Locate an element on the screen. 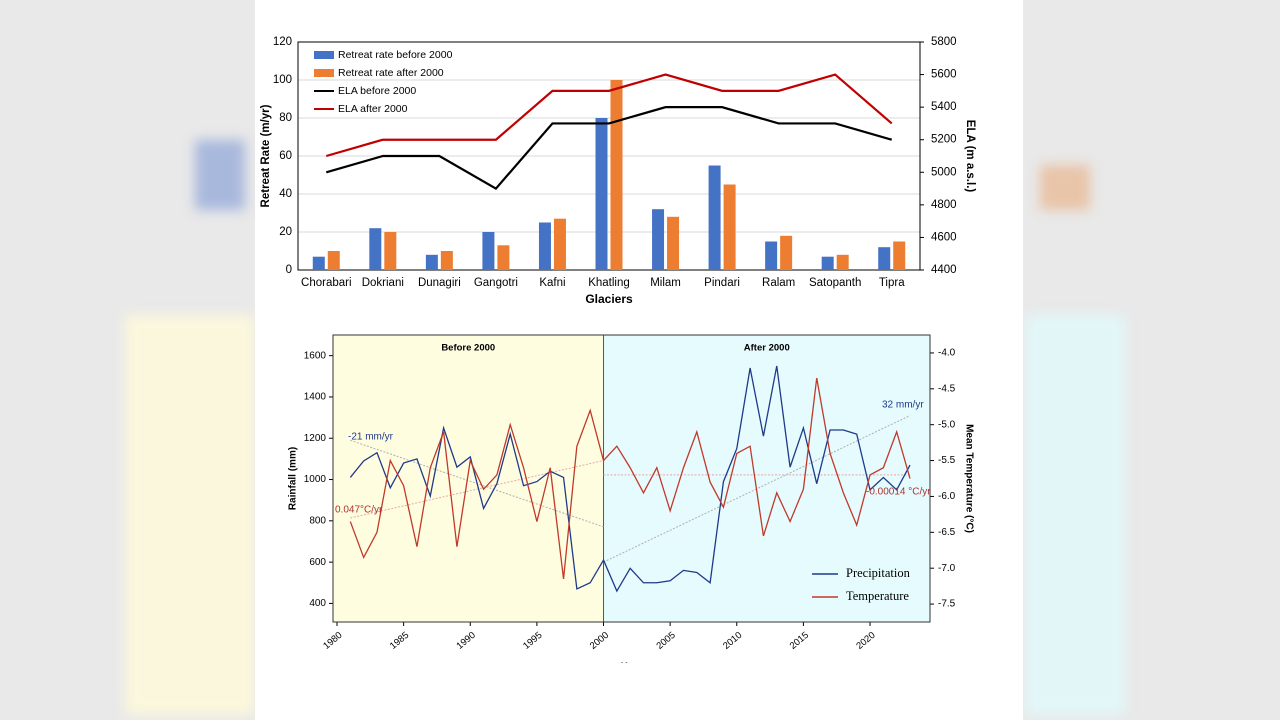 The height and width of the screenshot is (720, 1280). x-tick-label: Gangotri is located at coordinates (496, 283).